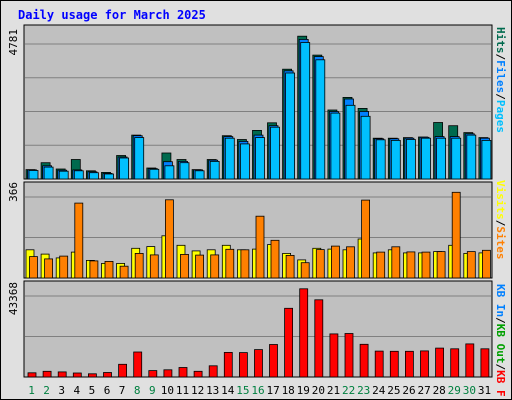 The image size is (512, 400). What do you see at coordinates (333, 390) in the screenshot?
I see `x-label-day-21: 21` at bounding box center [333, 390].